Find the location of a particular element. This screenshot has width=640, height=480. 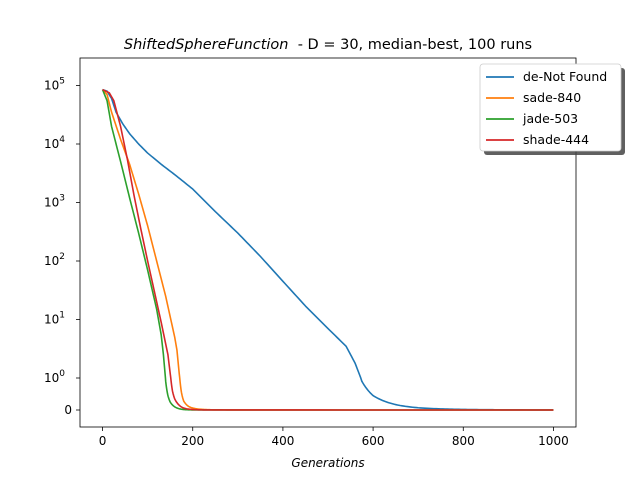

y-tick-label: 10¹ is located at coordinates (54, 319).